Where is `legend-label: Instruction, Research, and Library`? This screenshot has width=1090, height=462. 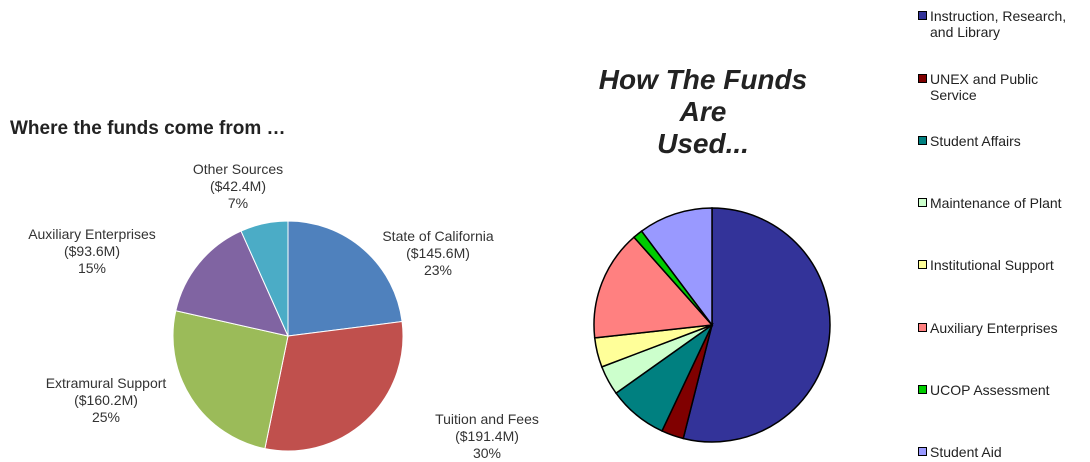
legend-label: Instruction, Research, and Library is located at coordinates (998, 24).